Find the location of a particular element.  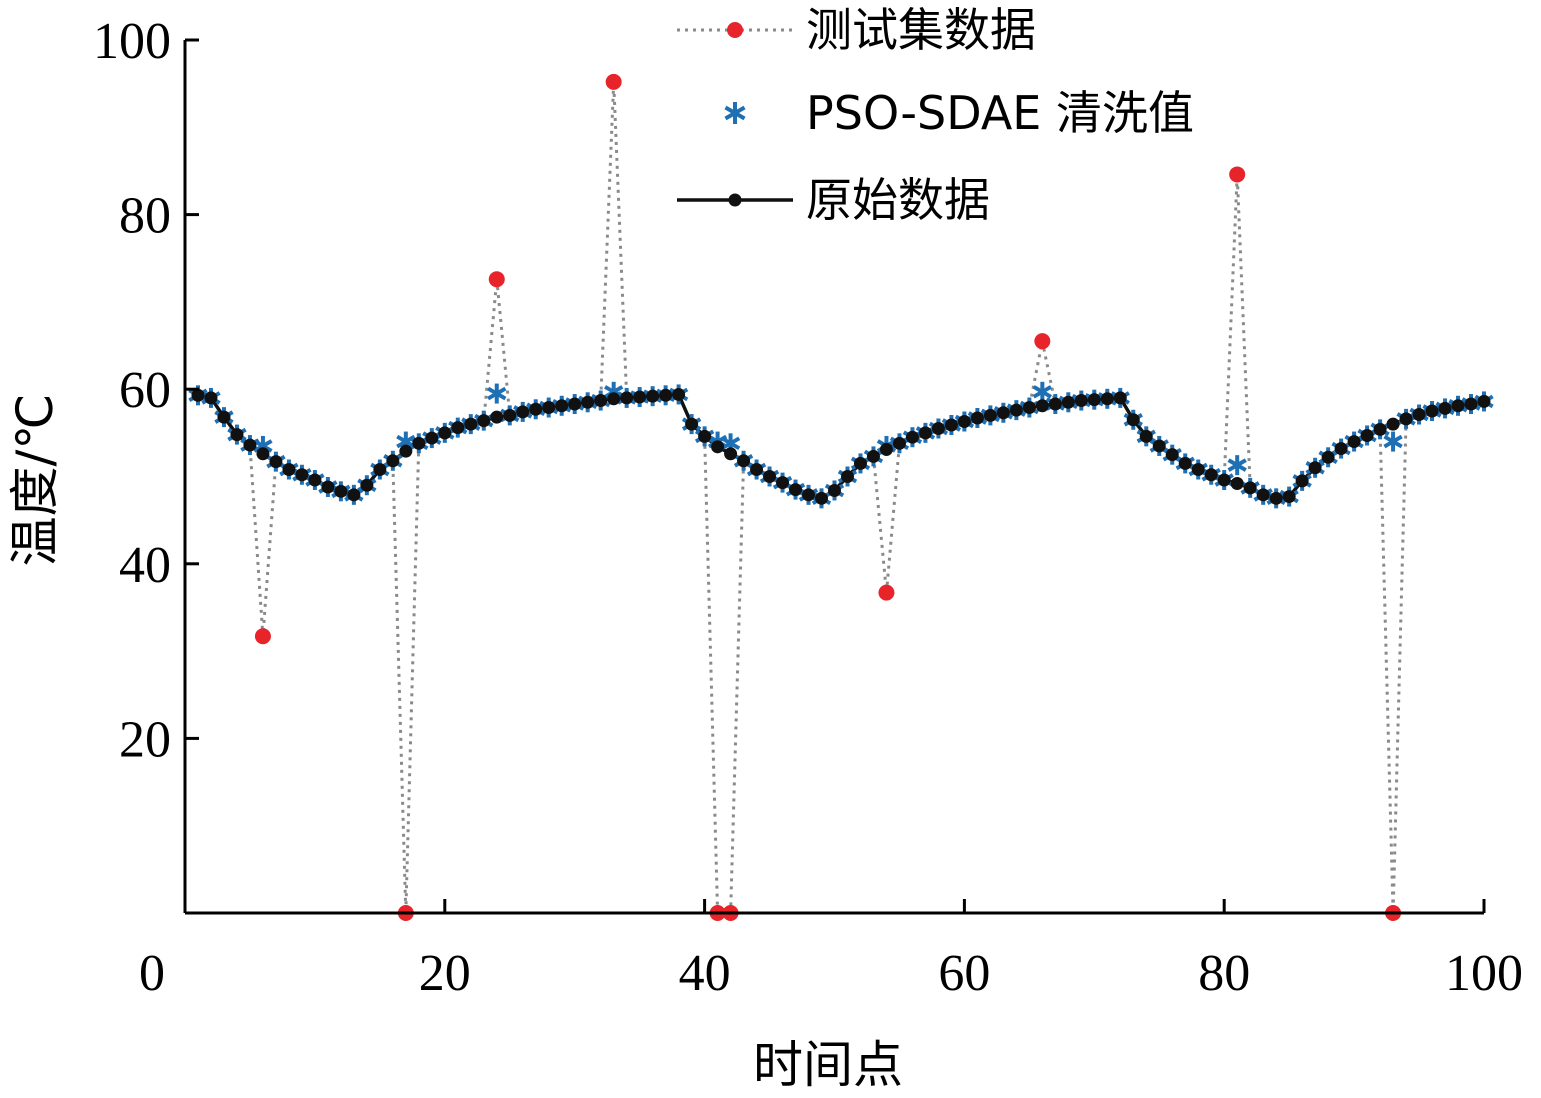

legend-label-test: 测试集数据 is located at coordinates (921, 30).